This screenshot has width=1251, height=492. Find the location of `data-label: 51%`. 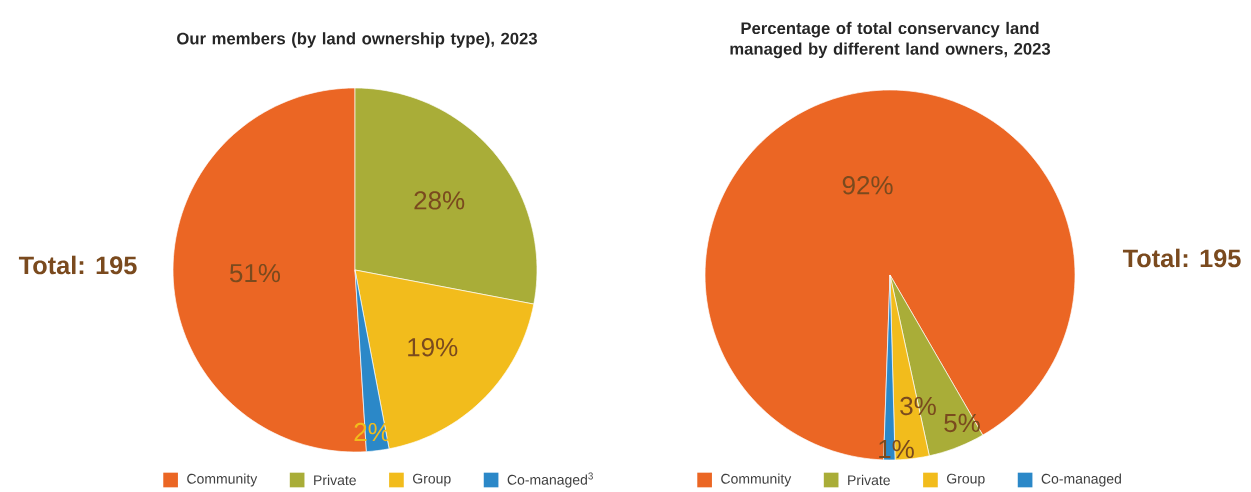

data-label: 51% is located at coordinates (255, 273).